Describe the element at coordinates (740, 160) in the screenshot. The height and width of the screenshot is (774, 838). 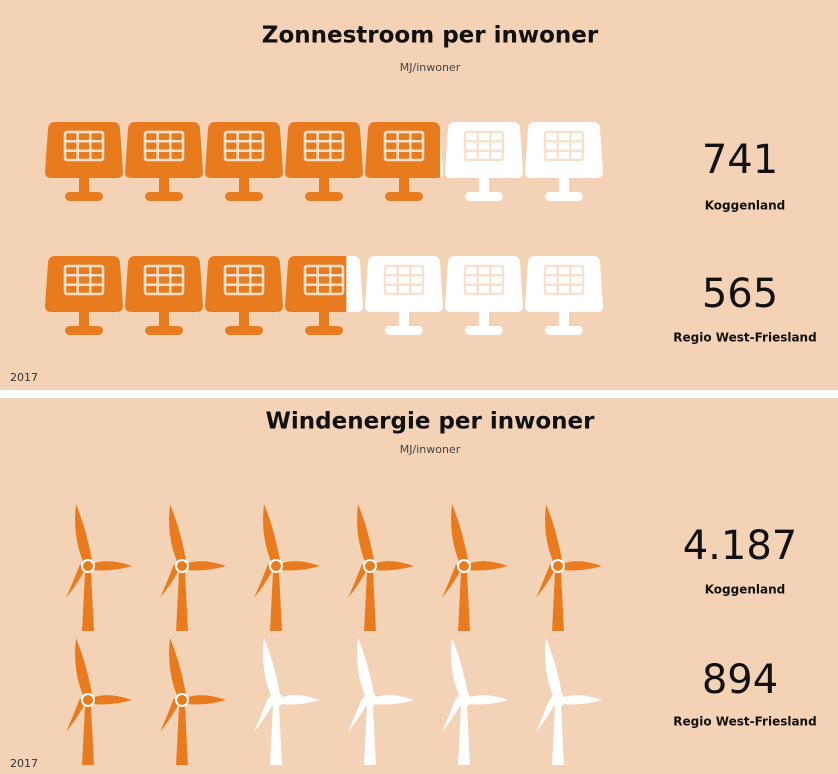
I see `value-label: 741` at that location.